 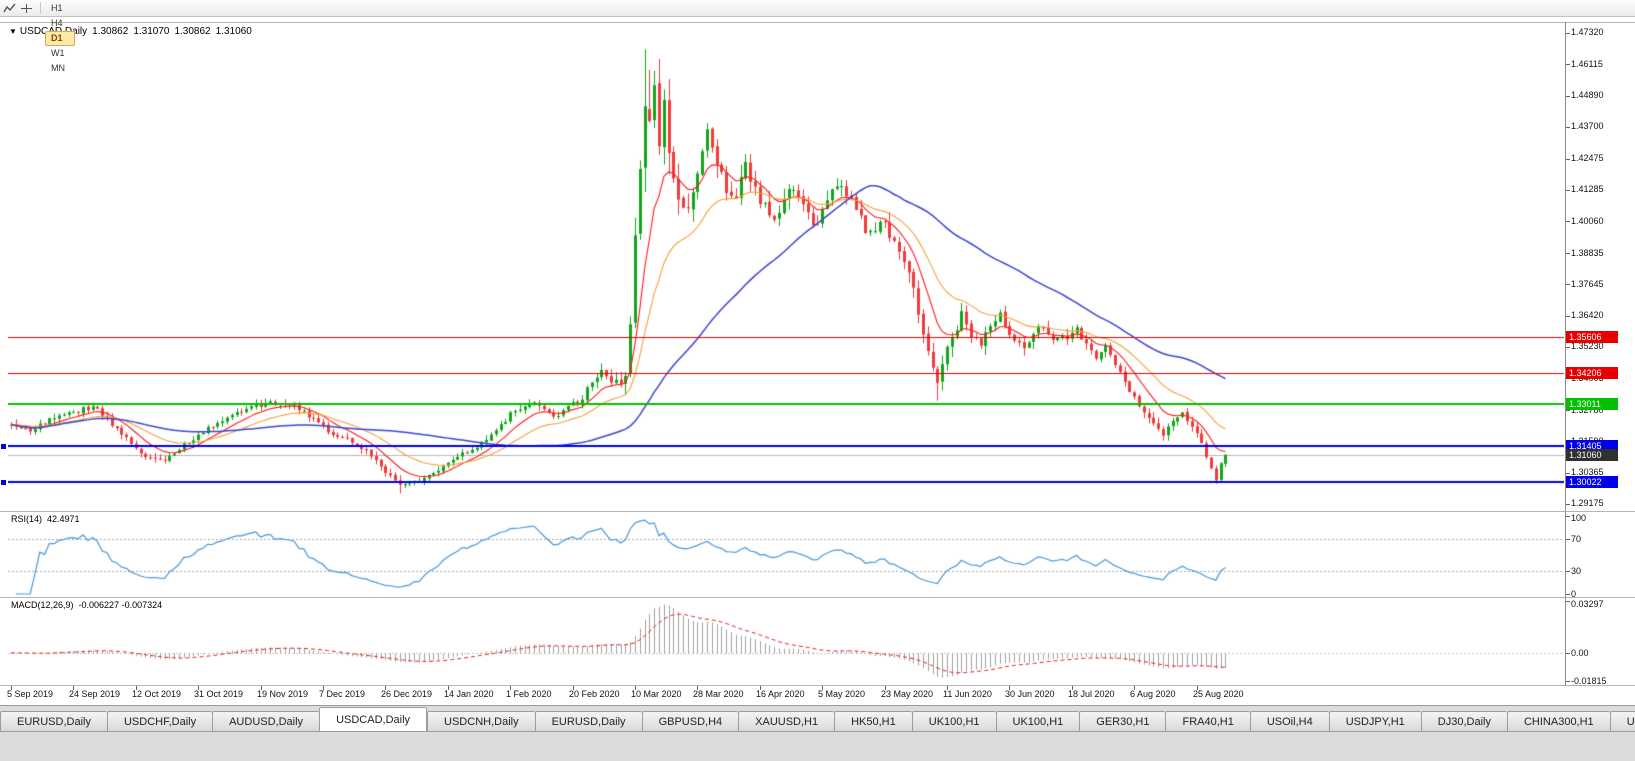 I want to click on crosshair-icon, so click(x=26, y=8).